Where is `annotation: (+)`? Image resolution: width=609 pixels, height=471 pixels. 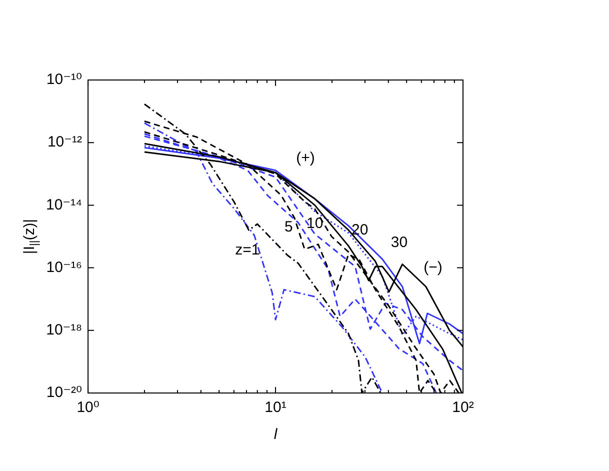 annotation: (+) is located at coordinates (305, 157).